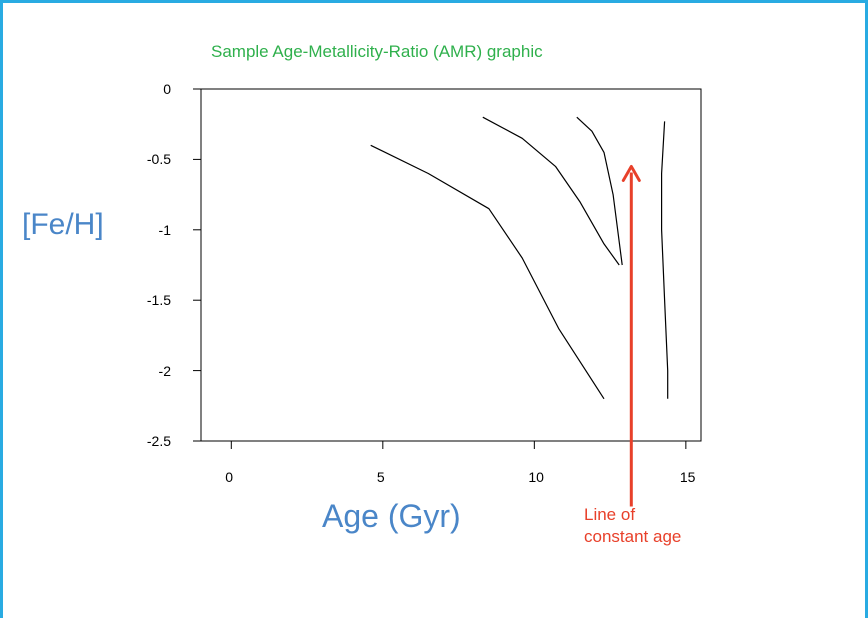 The image size is (868, 618). Describe the element at coordinates (536, 477) in the screenshot. I see `x-tick-label: 10` at that location.